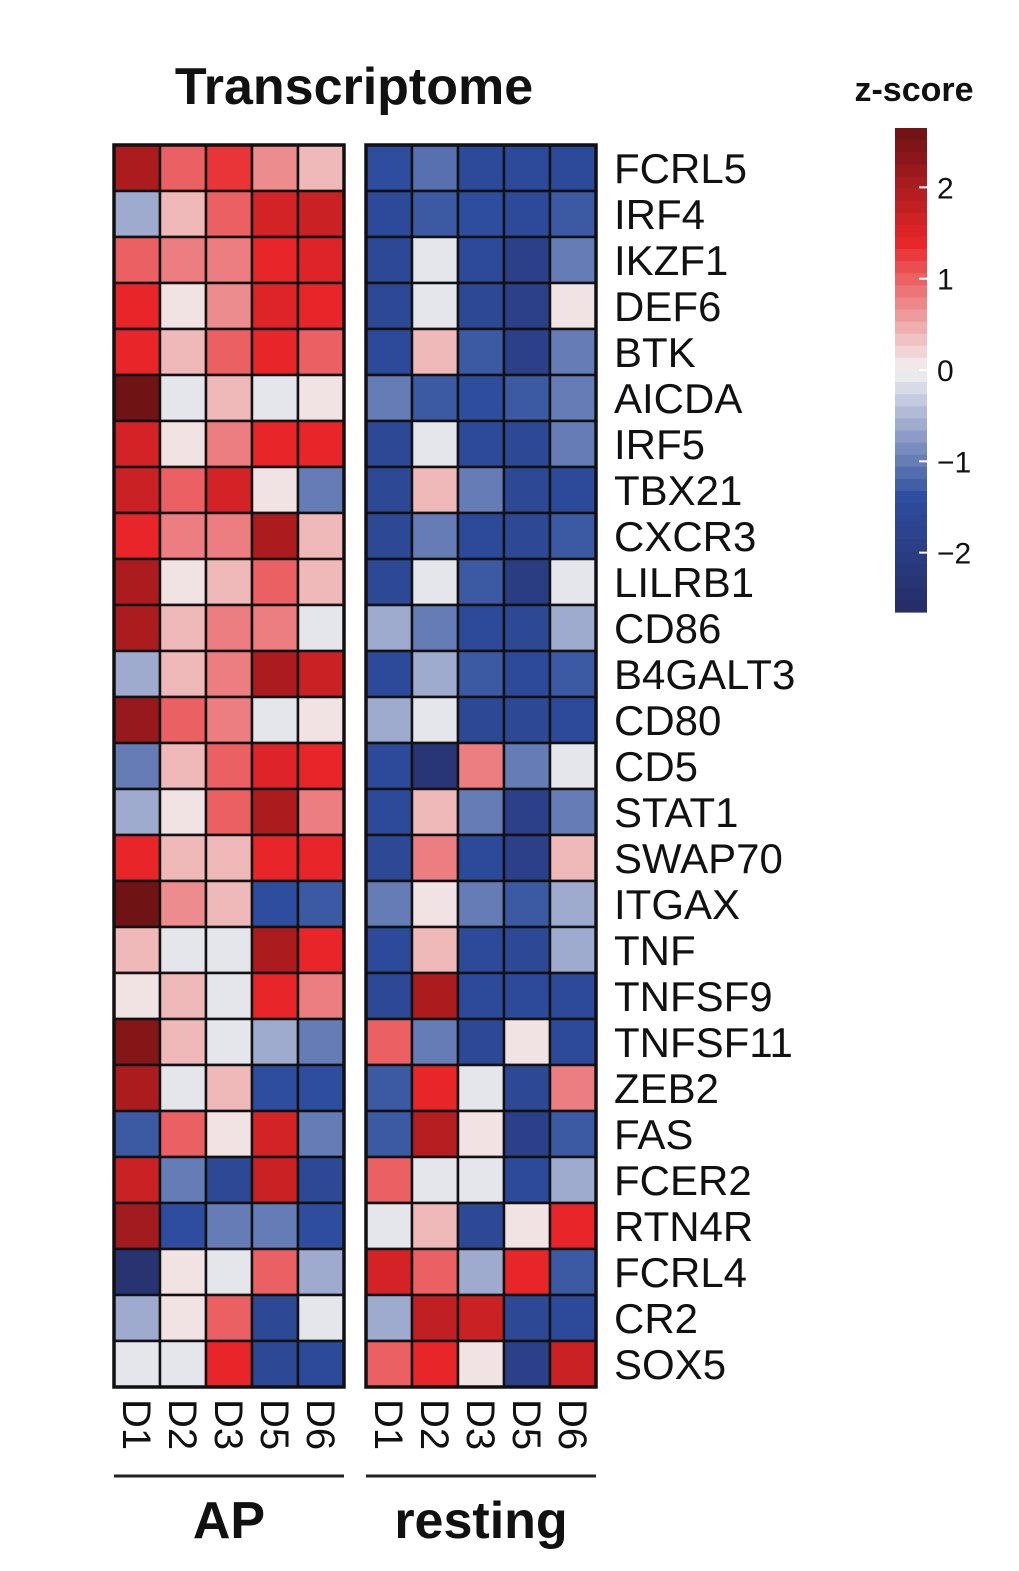 The width and height of the screenshot is (1019, 1571). I want to click on column-label: D6, so click(572, 1424).